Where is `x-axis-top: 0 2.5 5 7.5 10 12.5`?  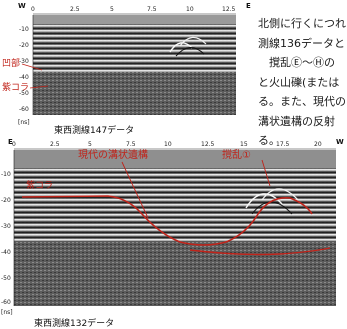 x-axis-top: 0 2.5 5 7.5 10 12.5 is located at coordinates (133, 10).